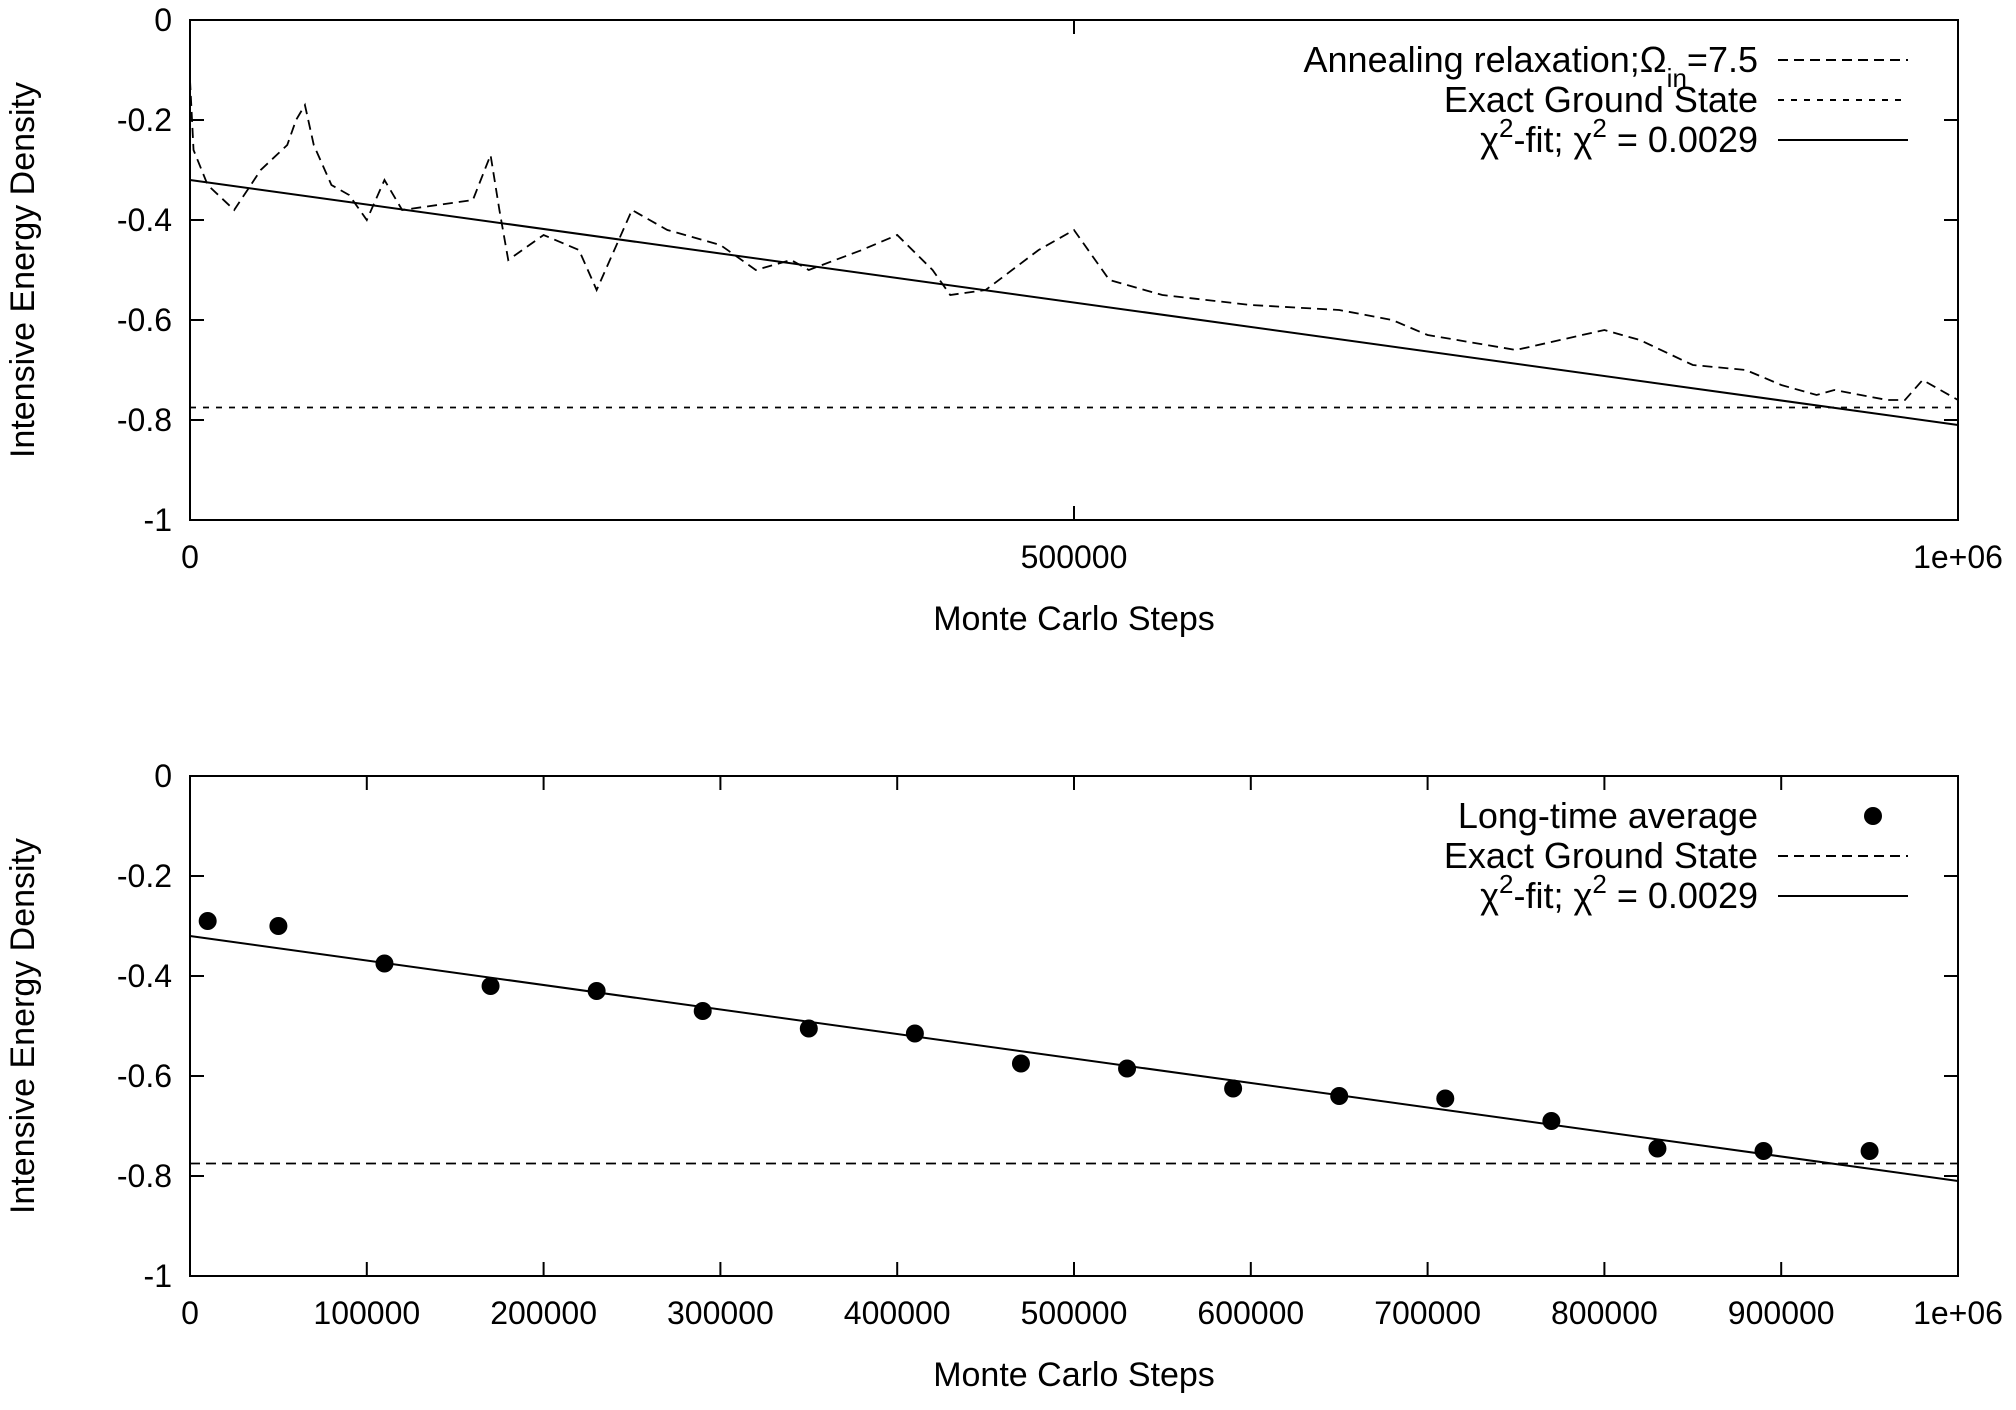 This screenshot has height=1410, width=2016. Describe the element at coordinates (720, 1313) in the screenshot. I see `x-tick-label: 300000` at that location.